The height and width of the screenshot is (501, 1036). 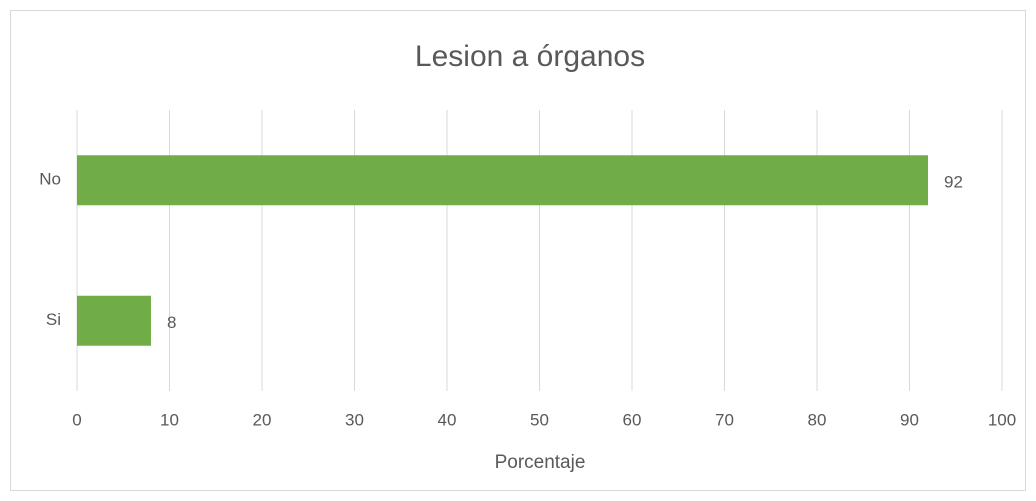 I want to click on x-tick-label: 60, so click(x=632, y=419).